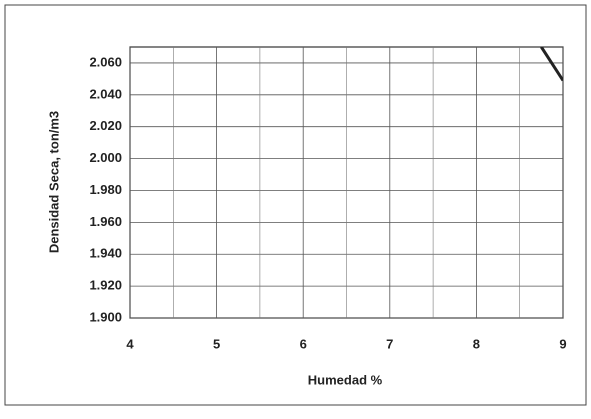 The height and width of the screenshot is (419, 591). What do you see at coordinates (345, 379) in the screenshot?
I see `x-axis-label: Humedad %` at bounding box center [345, 379].